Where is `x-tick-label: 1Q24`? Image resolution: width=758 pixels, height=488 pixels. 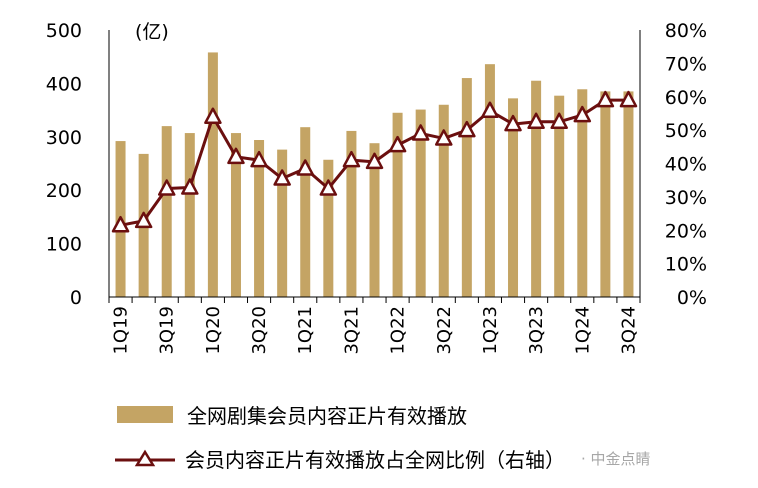
x-tick-label: 1Q24 is located at coordinates (582, 330).